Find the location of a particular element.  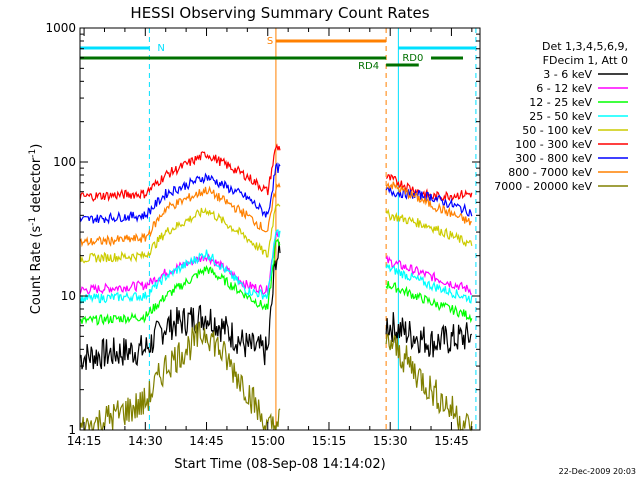

y-tick-label: 1000 is located at coordinates (60, 28).